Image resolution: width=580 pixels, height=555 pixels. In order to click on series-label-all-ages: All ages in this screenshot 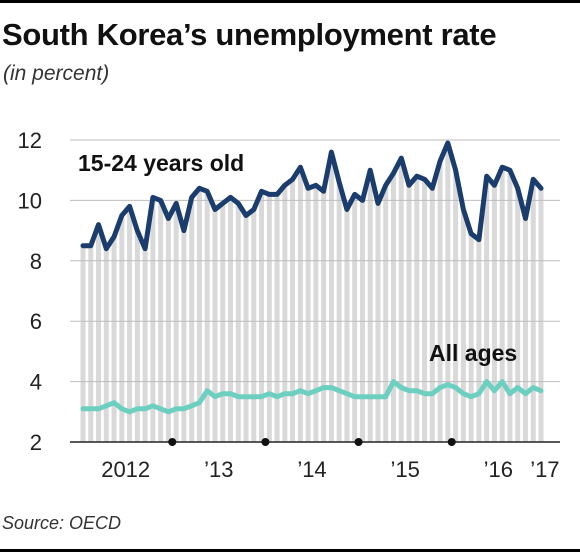, I will do `click(473, 353)`.